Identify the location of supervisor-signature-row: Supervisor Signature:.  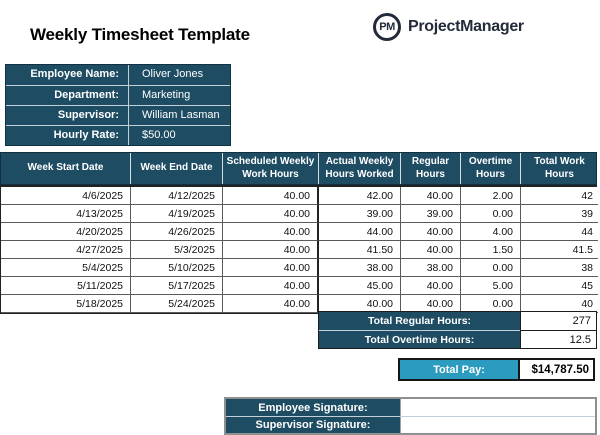
(410, 424).